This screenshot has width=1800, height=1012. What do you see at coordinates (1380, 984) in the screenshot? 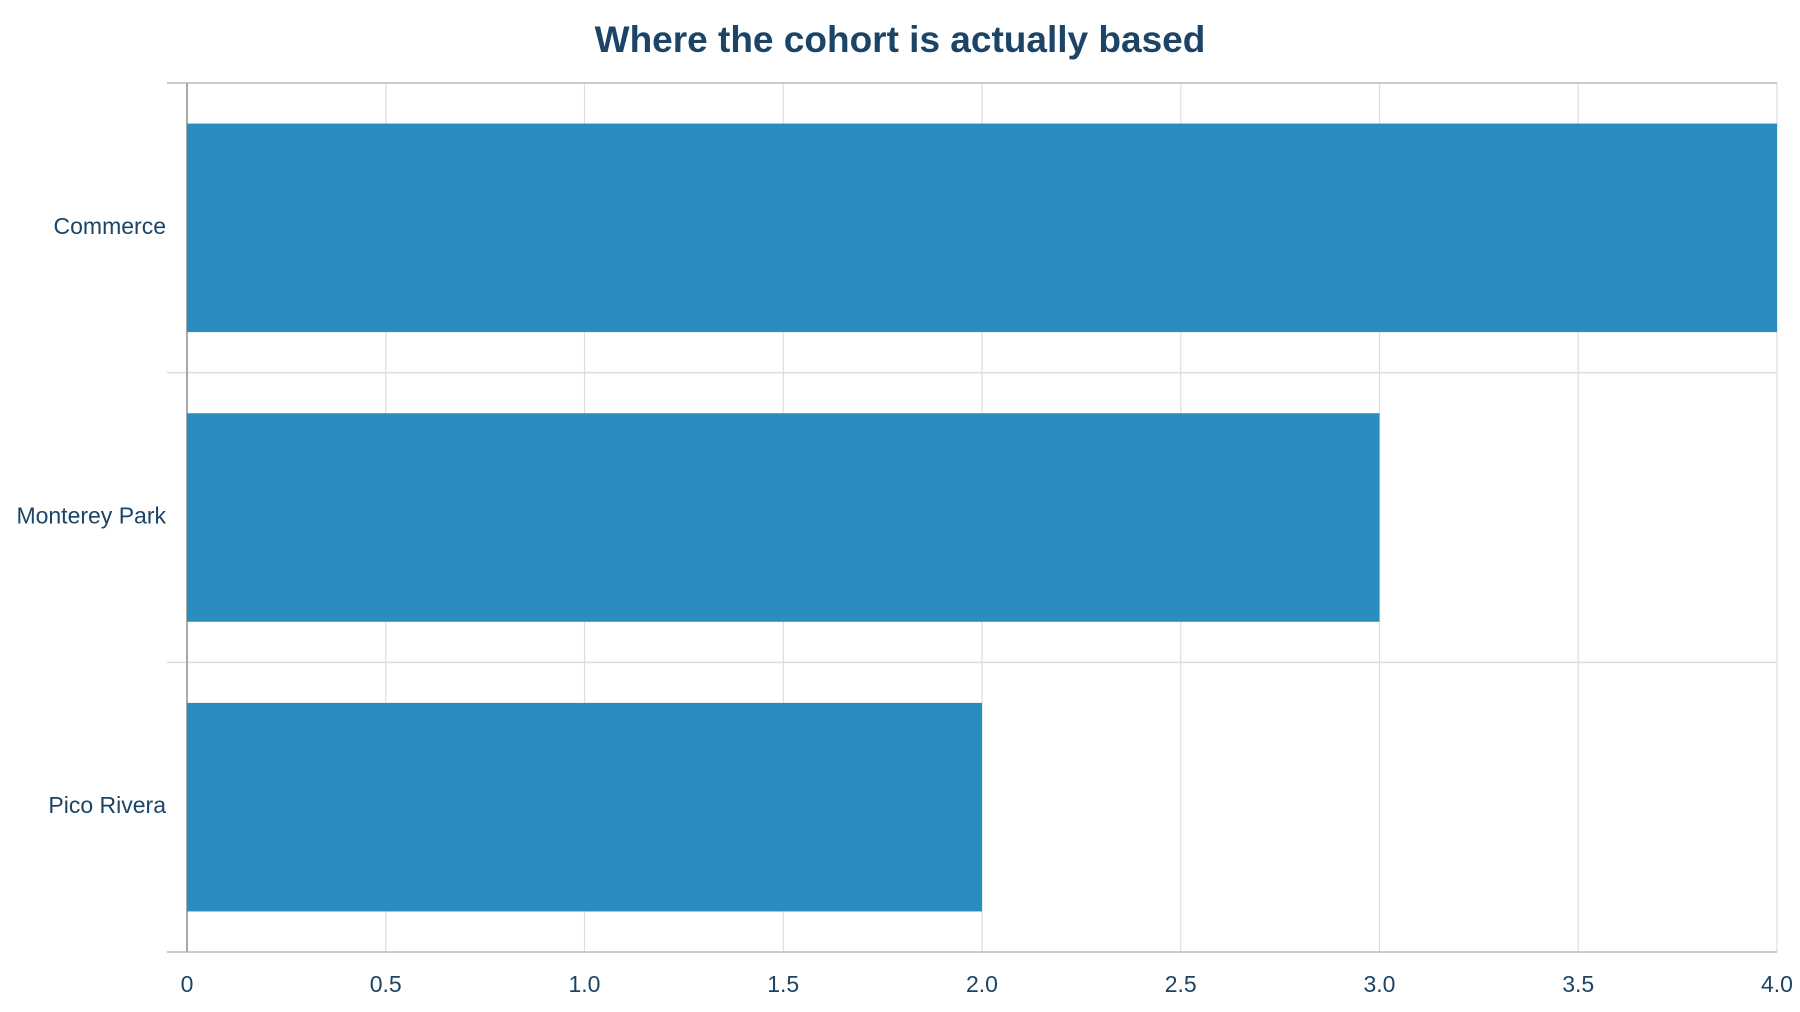
I see `x-tick-label: 3.0` at bounding box center [1380, 984].